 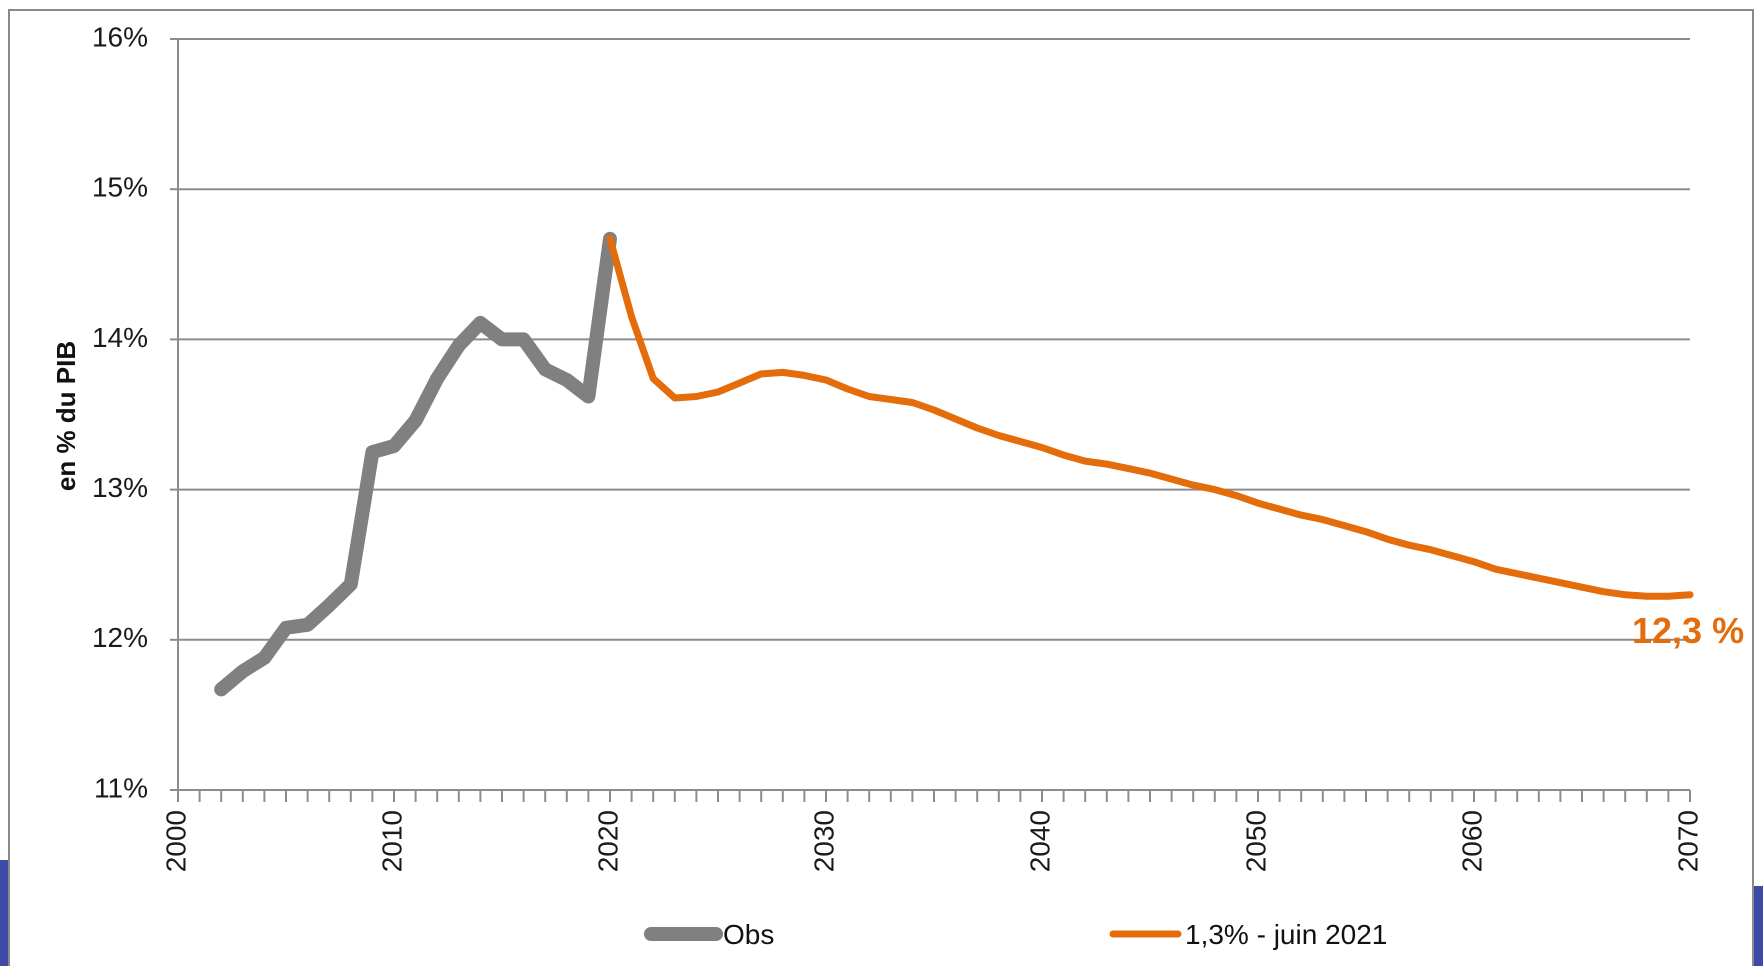 I want to click on x-tick-label: 2040, so click(x=1039, y=841).